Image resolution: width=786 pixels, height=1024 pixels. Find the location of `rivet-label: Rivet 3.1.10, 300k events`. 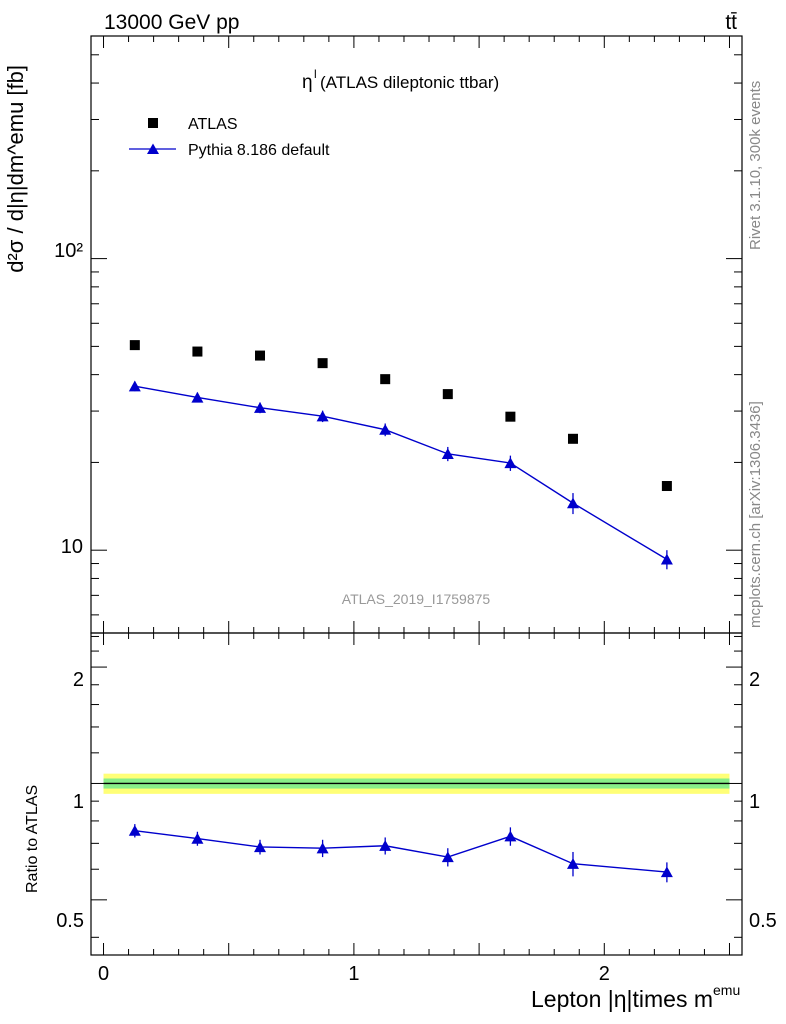

rivet-label: Rivet 3.1.10, 300k events is located at coordinates (755, 165).